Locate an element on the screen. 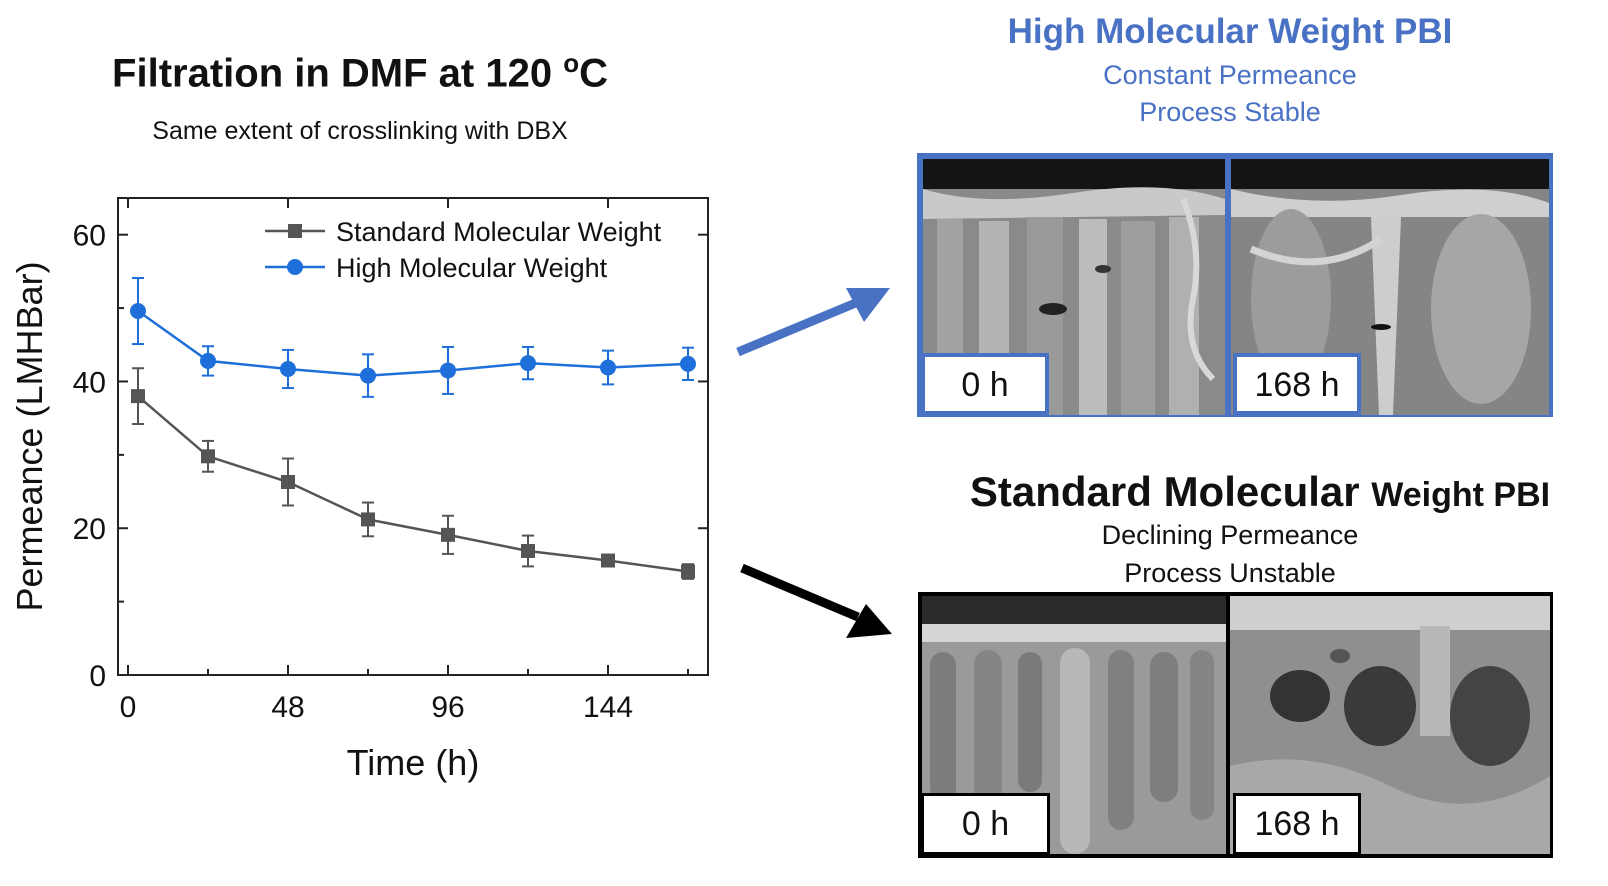 The height and width of the screenshot is (886, 1608). x-tick-label: 144 is located at coordinates (608, 707).